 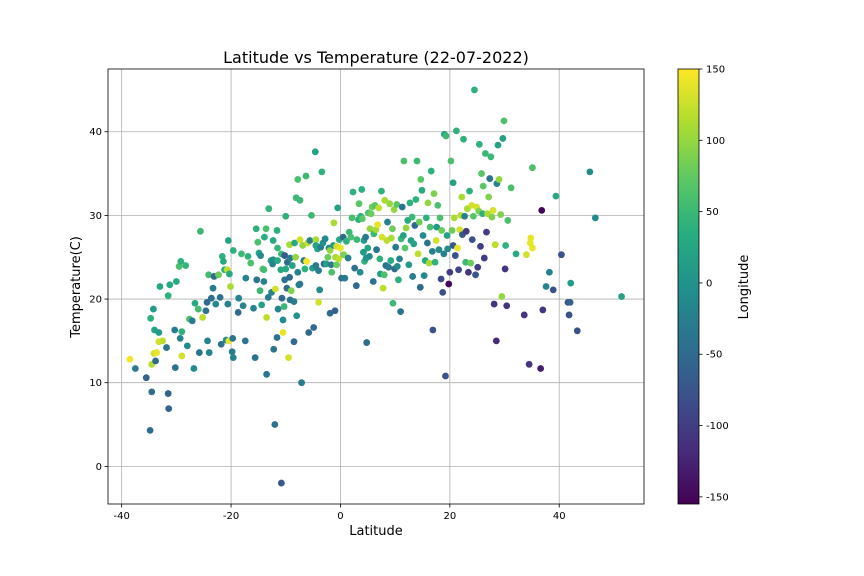 What do you see at coordinates (98, 300) in the screenshot?
I see `y-axis-ticks: 0 10 20 30 40` at bounding box center [98, 300].